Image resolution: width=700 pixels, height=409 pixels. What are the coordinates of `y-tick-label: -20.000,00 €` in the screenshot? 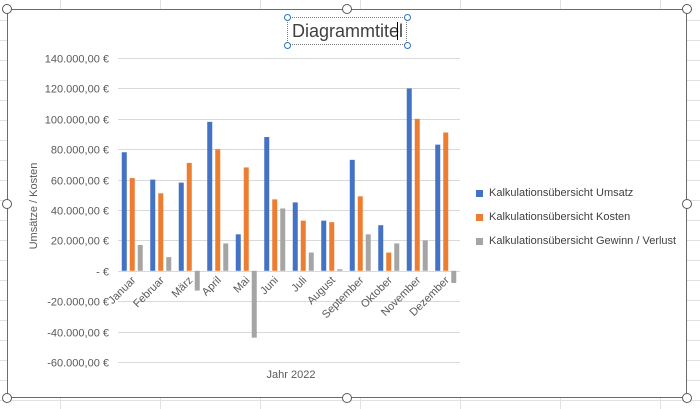 It's located at (78, 303).